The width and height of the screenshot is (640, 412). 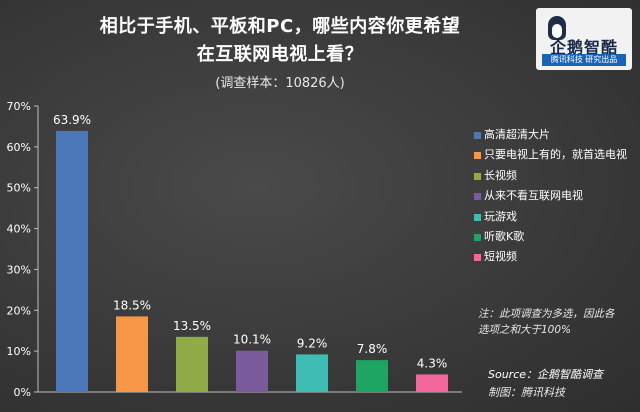 What do you see at coordinates (132, 305) in the screenshot?
I see `bar-value-label-2: 18.5%` at bounding box center [132, 305].